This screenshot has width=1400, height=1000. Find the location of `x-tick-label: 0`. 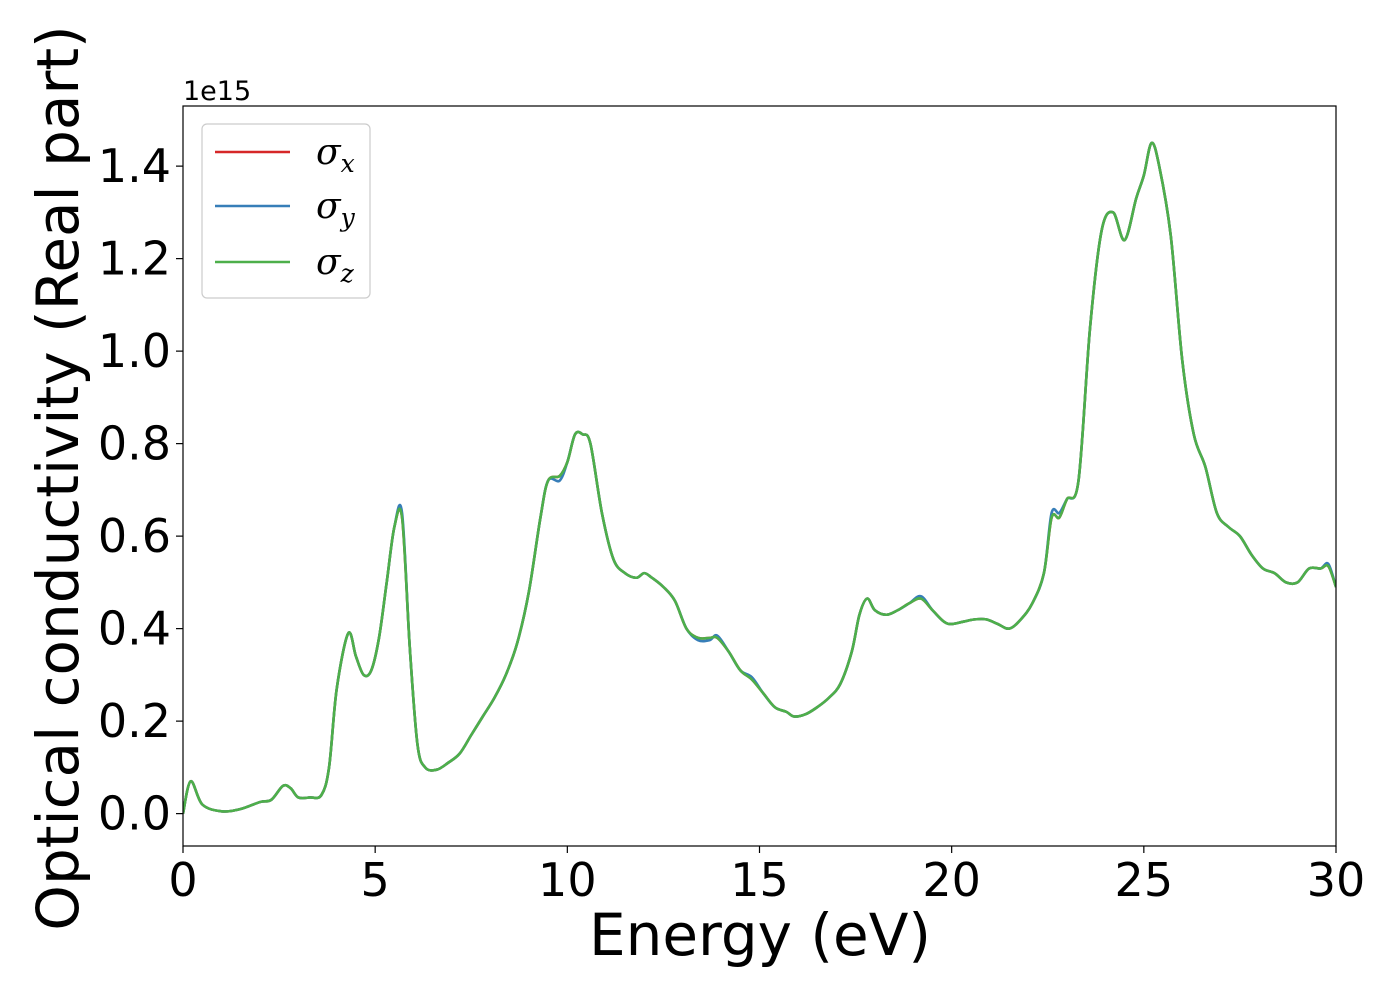

x-tick-label: 0 is located at coordinates (182, 880).